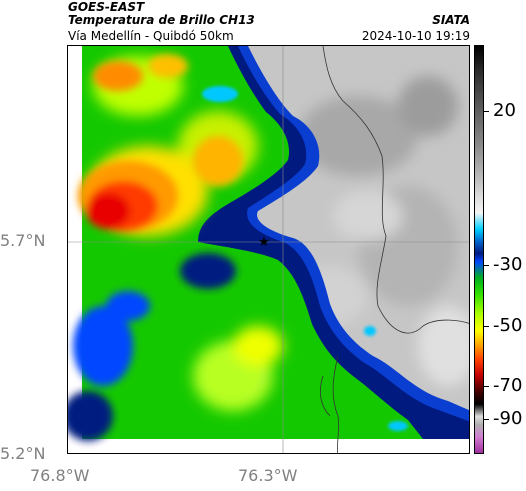 The width and height of the screenshot is (526, 491). Describe the element at coordinates (451, 20) in the screenshot. I see `organization-label: SIATA` at that location.